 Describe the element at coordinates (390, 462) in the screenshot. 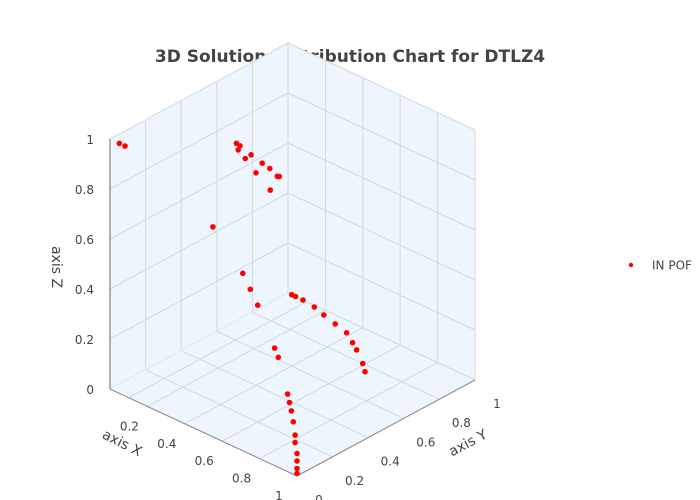

I see `y-tick-label: 0.4` at that location.